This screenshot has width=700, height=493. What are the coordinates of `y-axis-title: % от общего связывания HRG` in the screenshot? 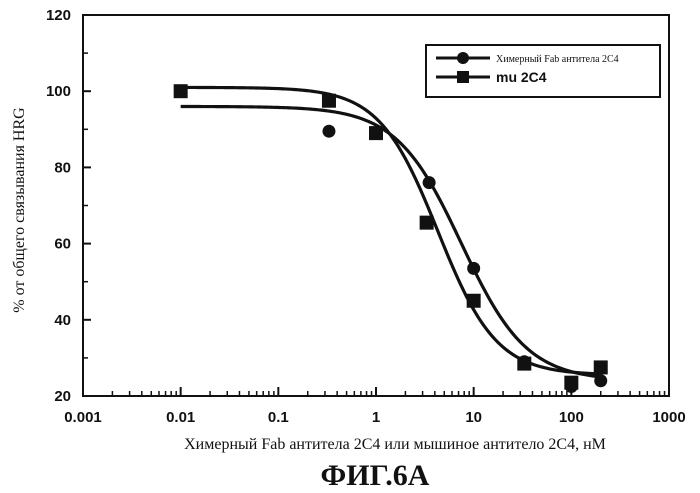 It's located at (19, 210).